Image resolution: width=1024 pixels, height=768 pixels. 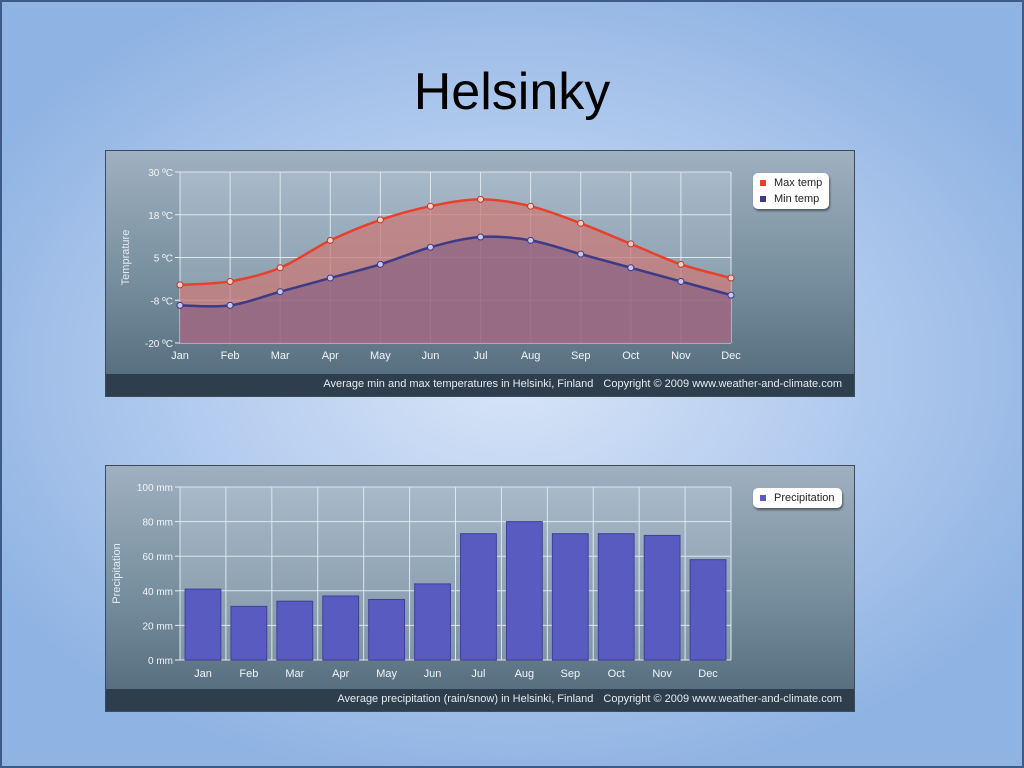 I want to click on min-temp-area, so click(x=455, y=289).